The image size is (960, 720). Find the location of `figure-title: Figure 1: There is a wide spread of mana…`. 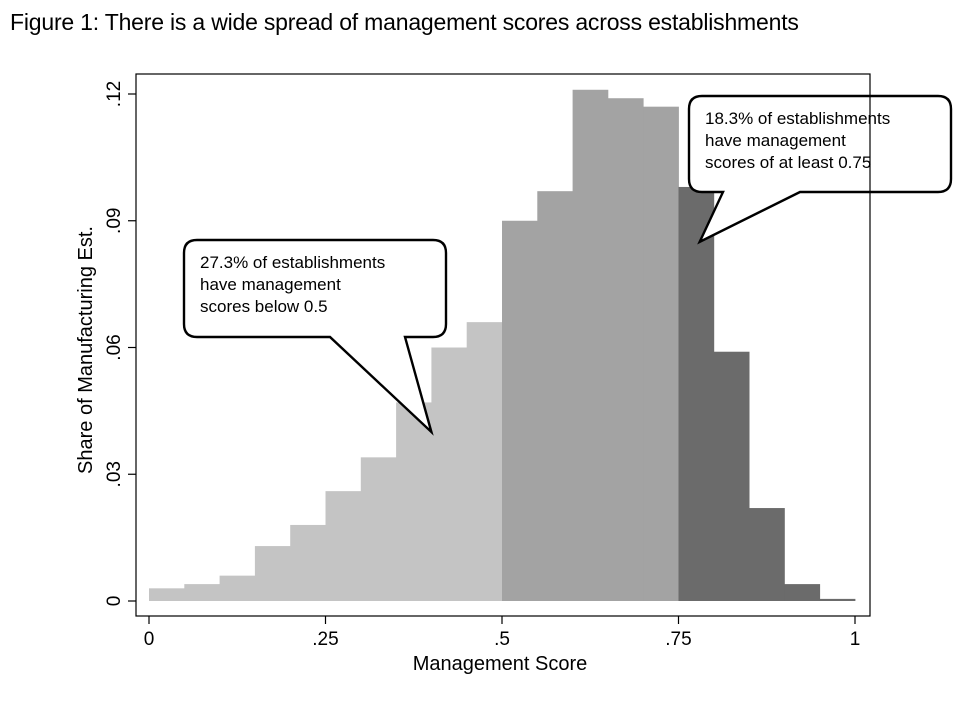

figure-title: Figure 1: There is a wide spread of mana… is located at coordinates (404, 22).